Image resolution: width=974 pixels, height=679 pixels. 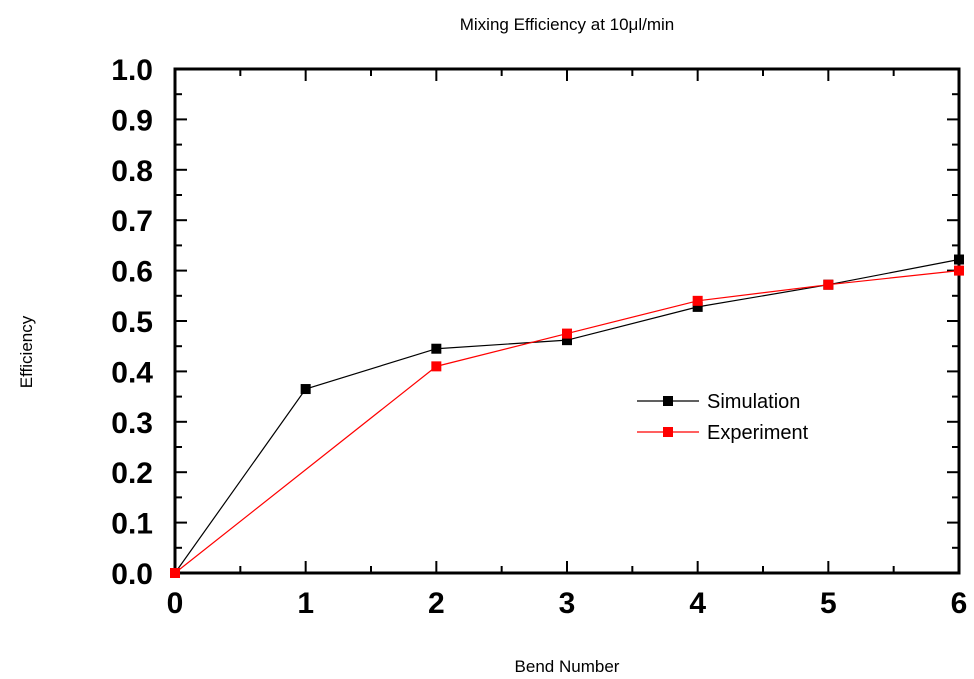 I want to click on x-tick-label: 3, so click(x=567, y=603).